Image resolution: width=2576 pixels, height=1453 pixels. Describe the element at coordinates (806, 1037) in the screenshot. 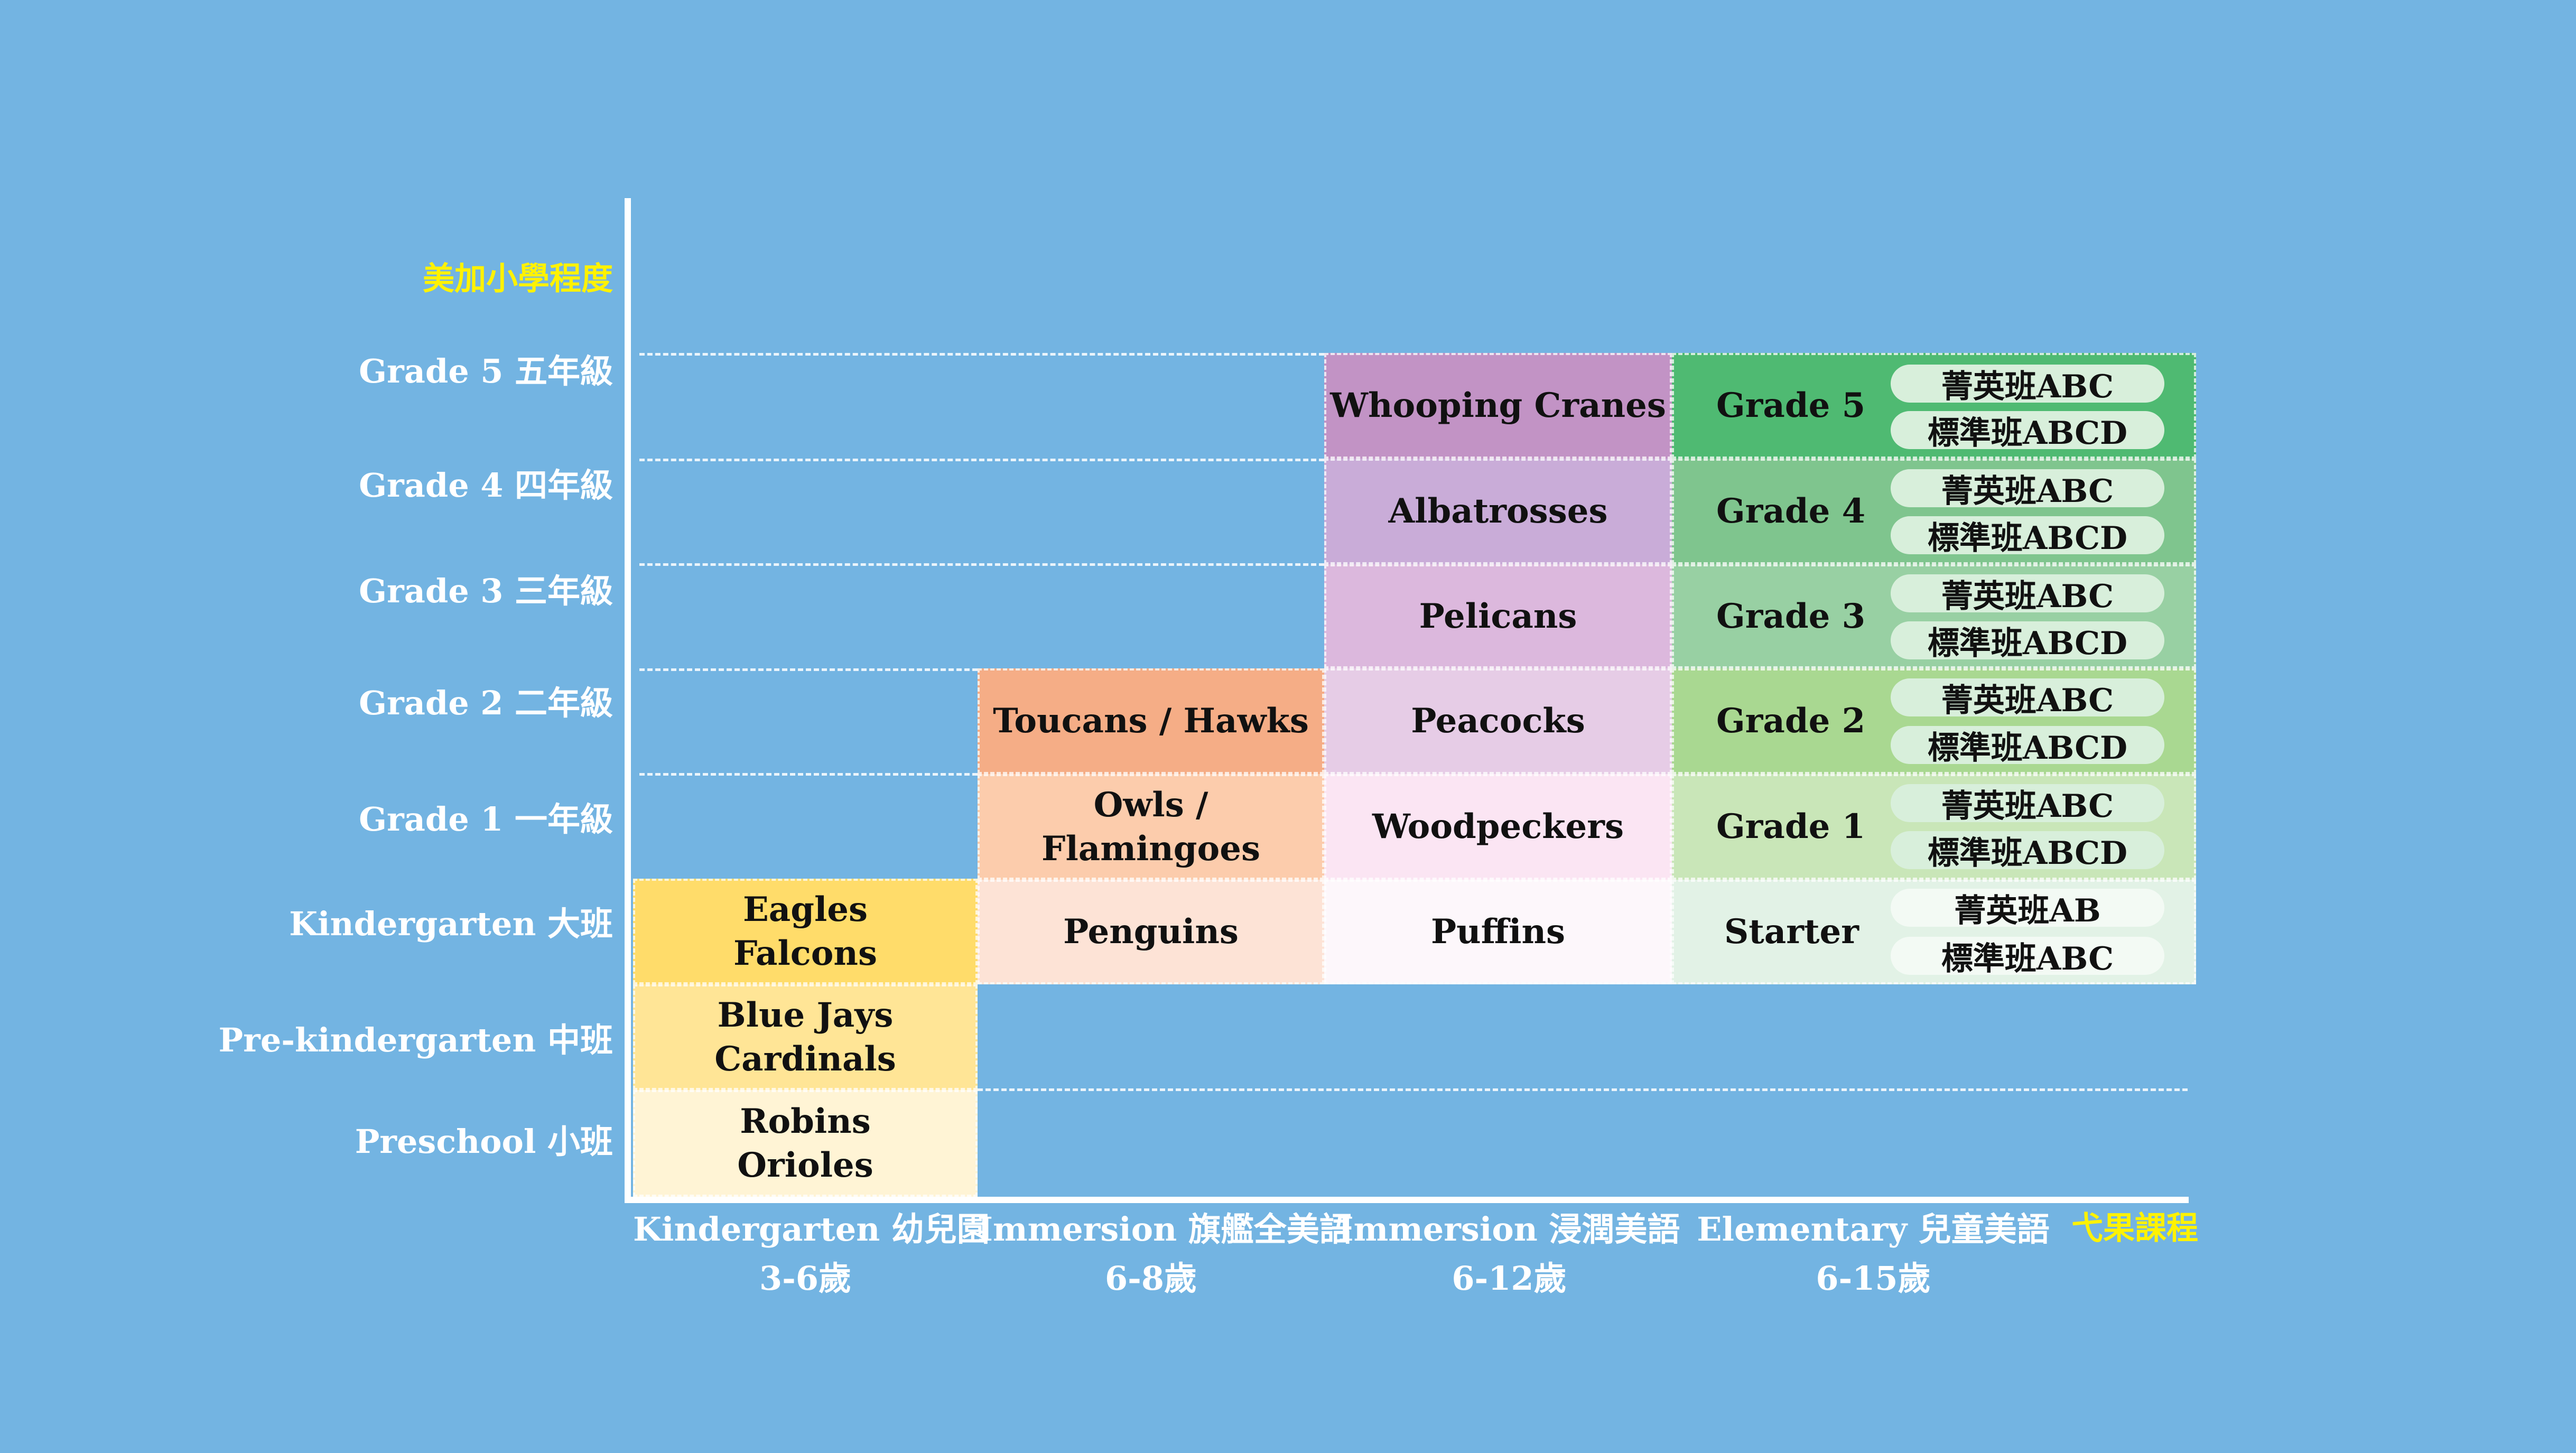

I see `kg-cell-bluejays-cardinals: Blue Jays Cardinals` at that location.